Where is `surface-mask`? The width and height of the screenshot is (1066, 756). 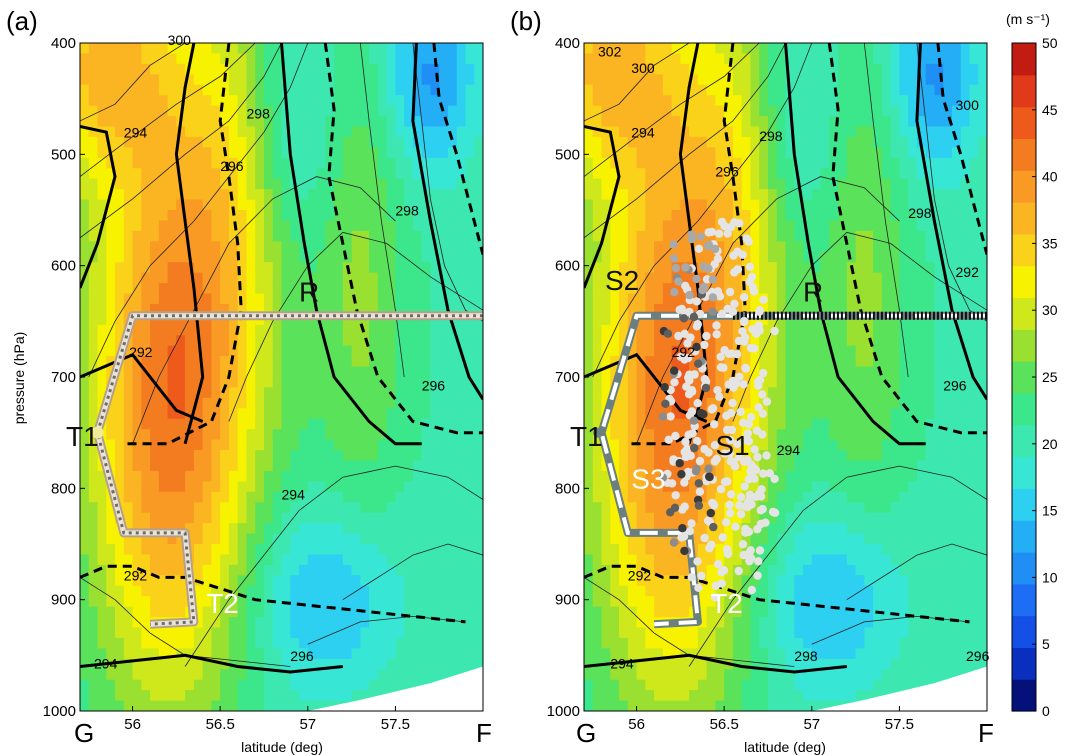 surface-mask is located at coordinates (899, 688).